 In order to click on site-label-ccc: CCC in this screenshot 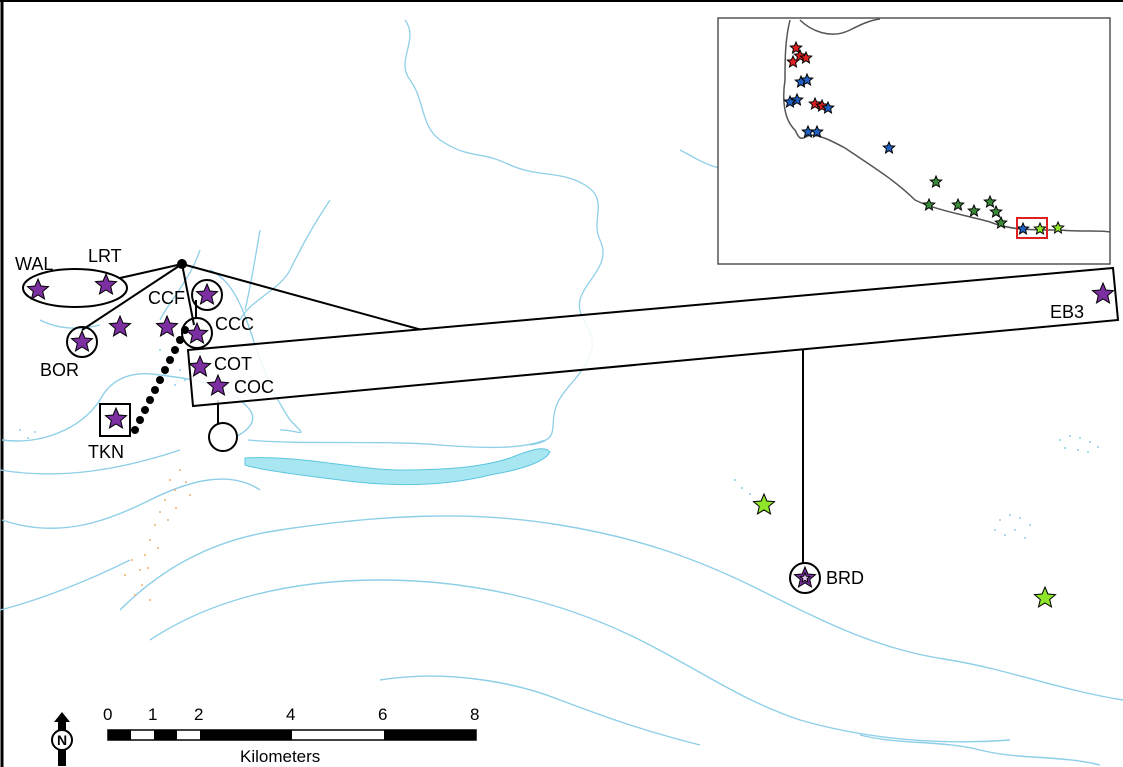, I will do `click(234, 324)`.